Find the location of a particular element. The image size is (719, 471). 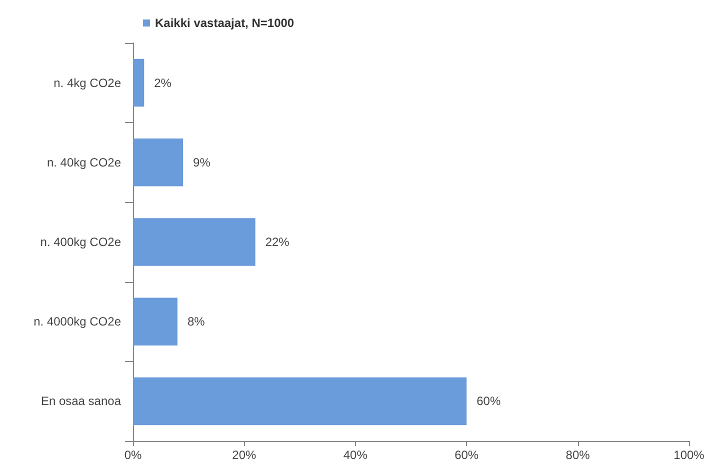

data-label: 8% is located at coordinates (196, 321).